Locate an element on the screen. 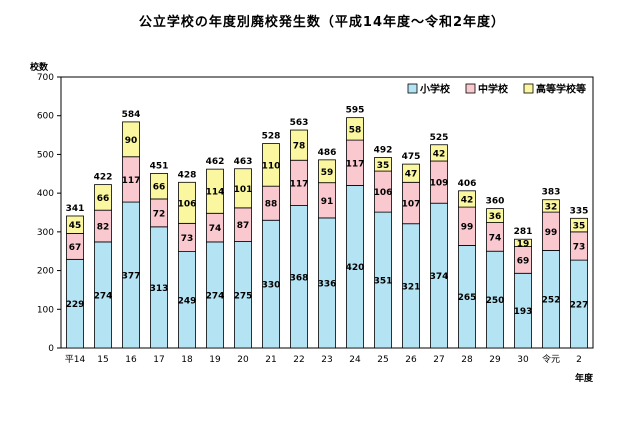 The height and width of the screenshot is (438, 640). legend-label: 中学校 is located at coordinates (493, 89).